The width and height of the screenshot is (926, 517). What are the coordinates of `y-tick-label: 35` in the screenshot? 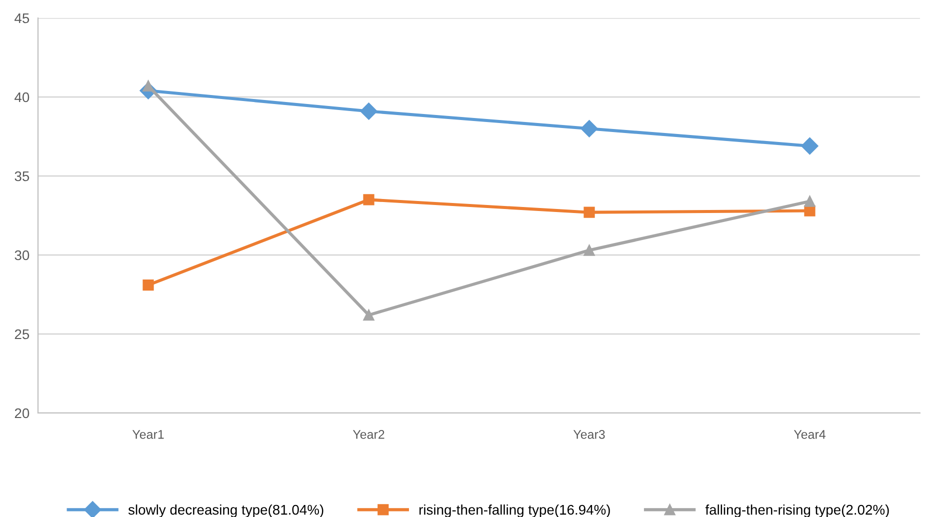 It's located at (22, 176).